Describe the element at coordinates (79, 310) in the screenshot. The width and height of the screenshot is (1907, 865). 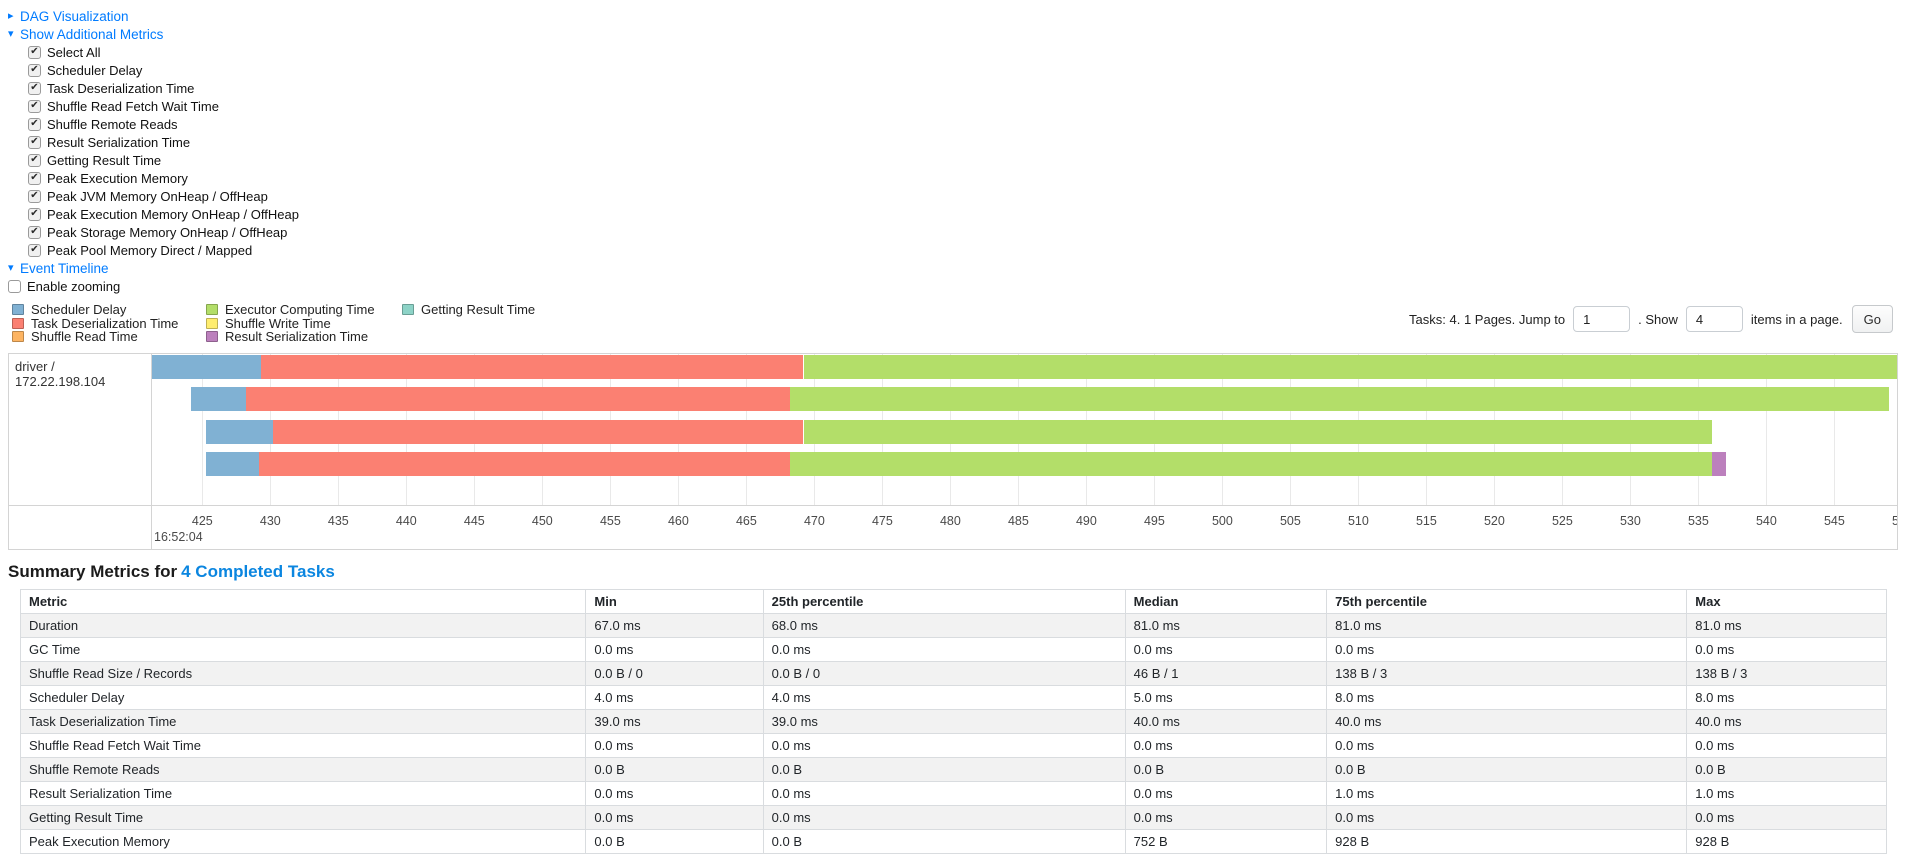
I see `legend-label: Scheduler Delay` at that location.